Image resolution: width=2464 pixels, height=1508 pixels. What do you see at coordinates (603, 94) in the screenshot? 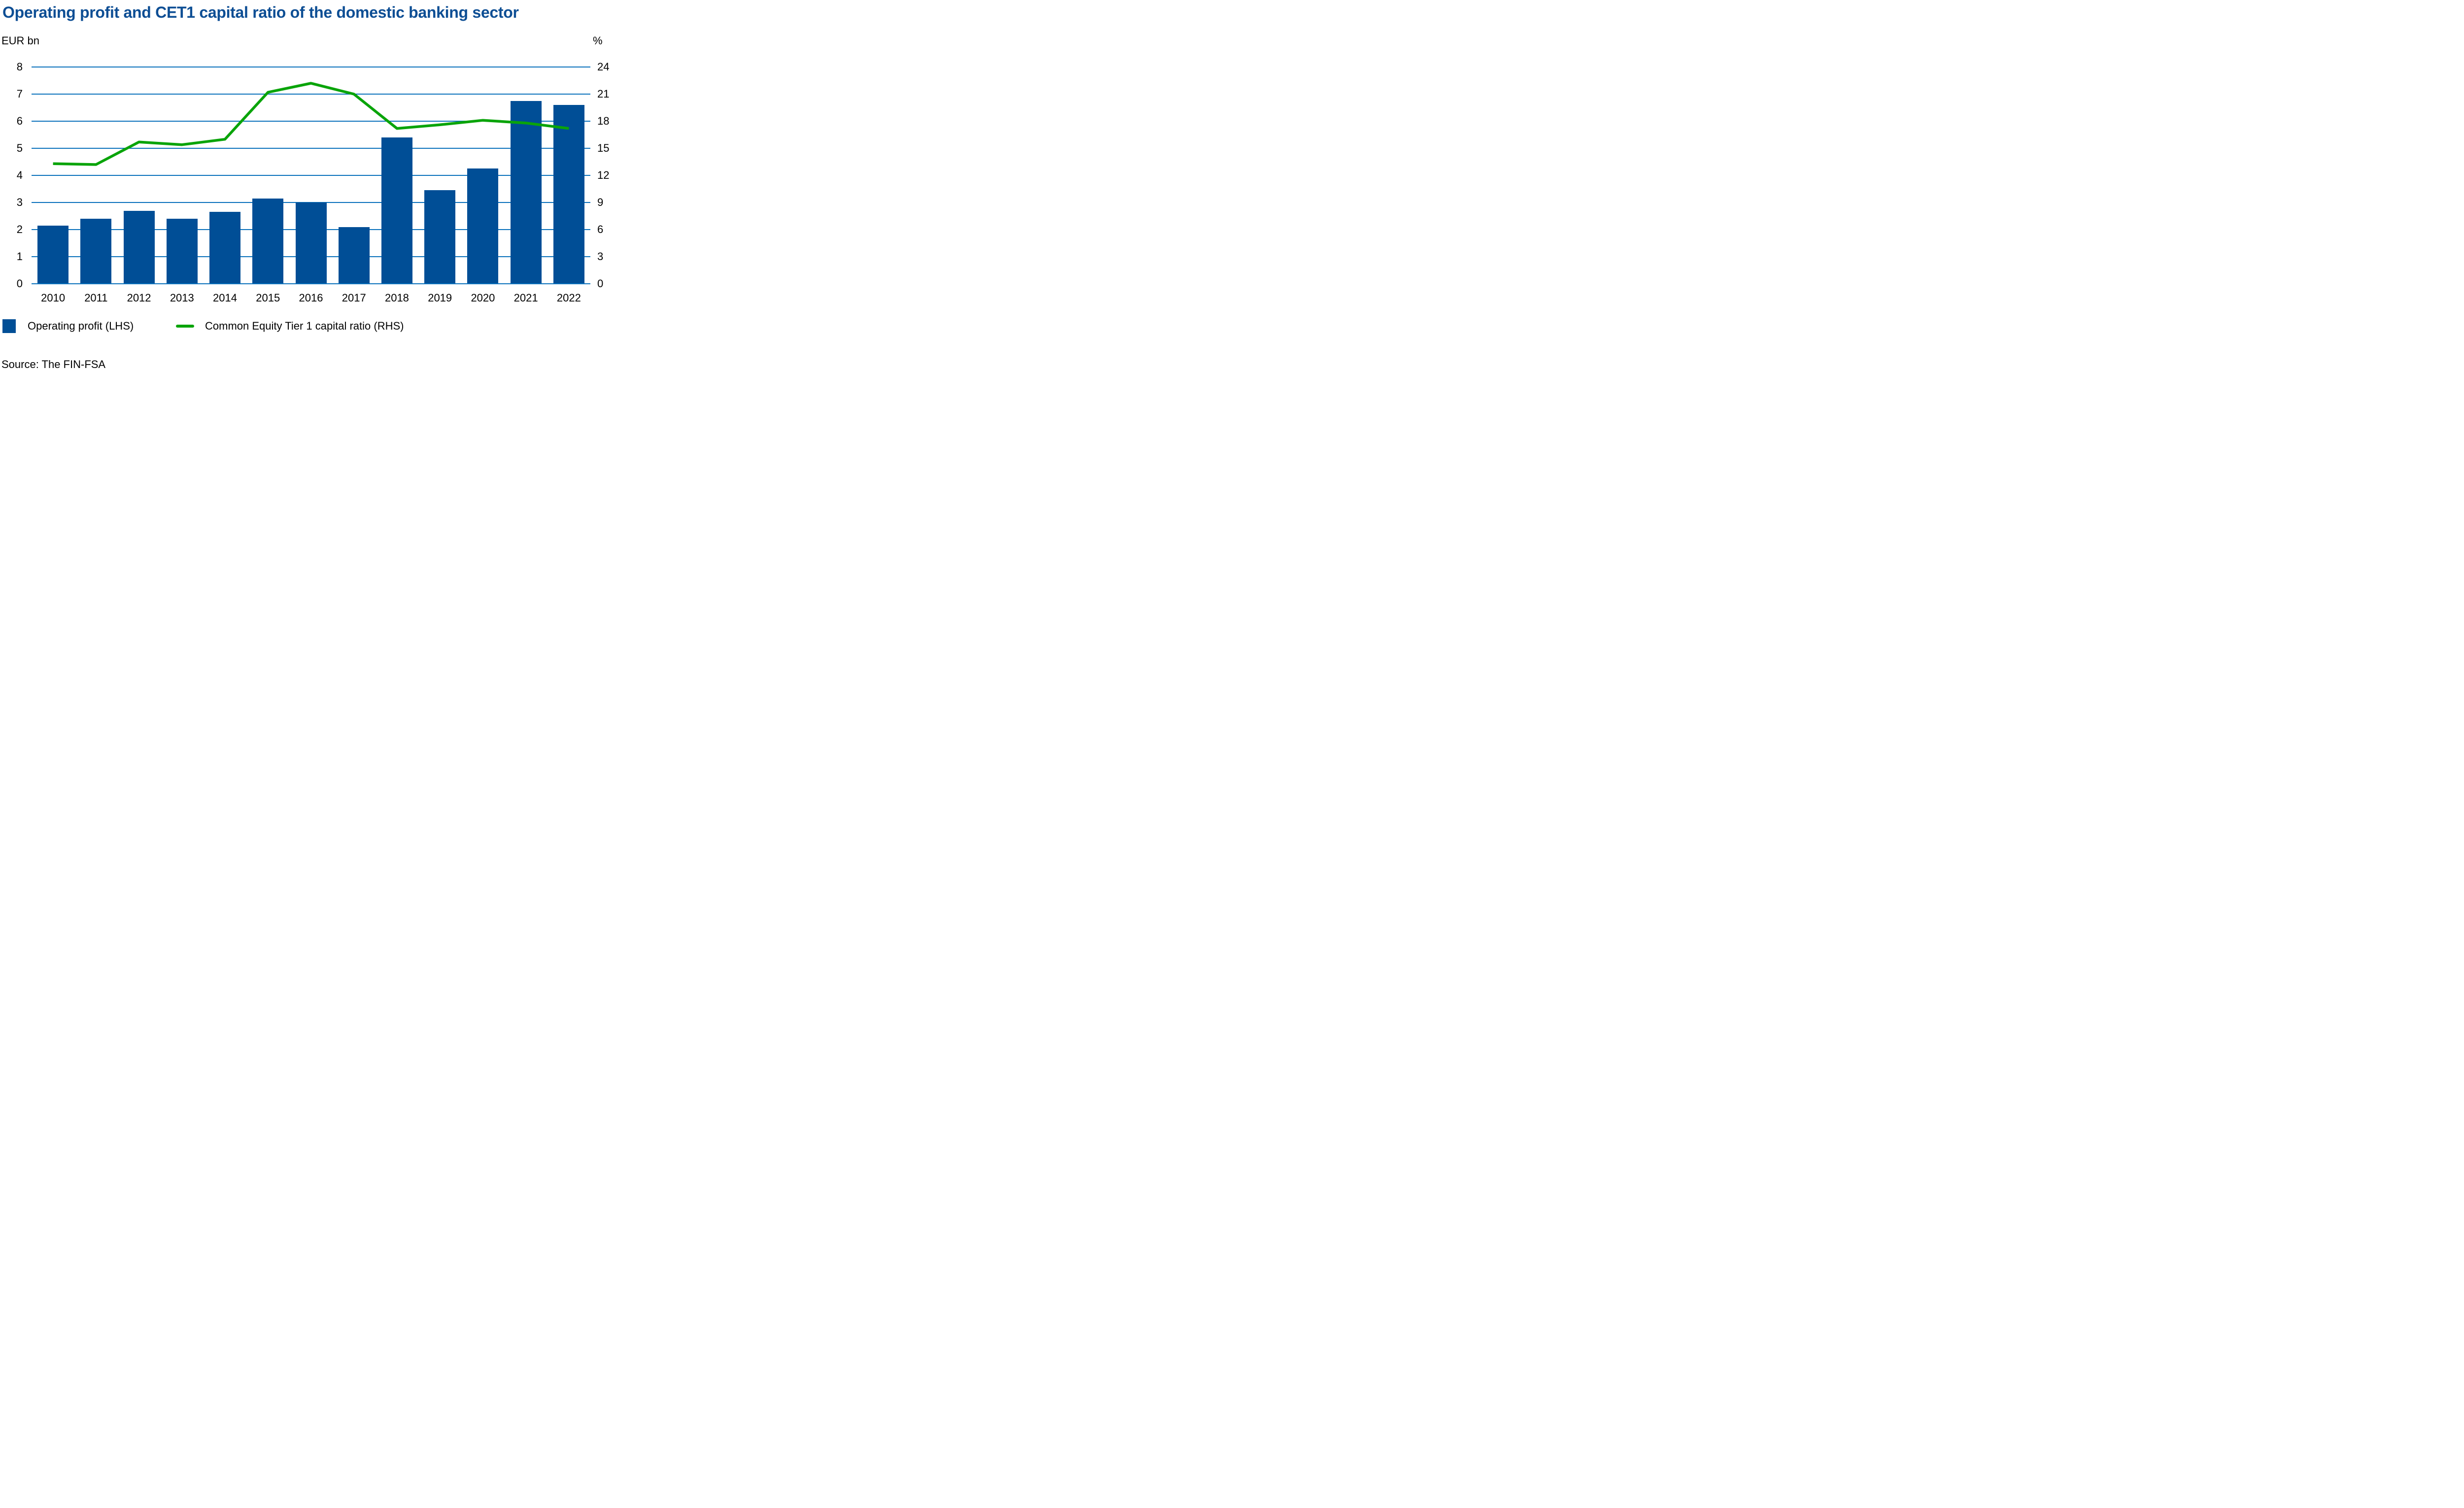
I see `right-tick-21: 21` at bounding box center [603, 94].